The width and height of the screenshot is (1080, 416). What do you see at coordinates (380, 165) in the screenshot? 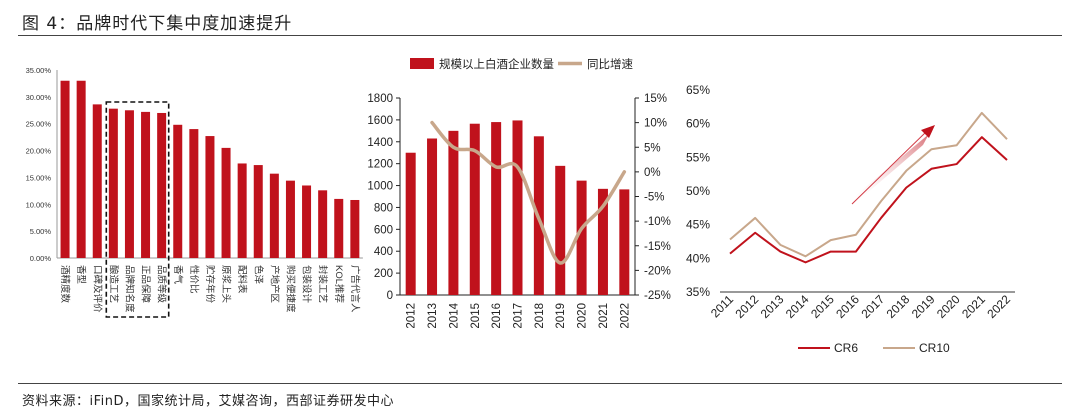
I see `left-tick-label: 1200` at bounding box center [380, 165].